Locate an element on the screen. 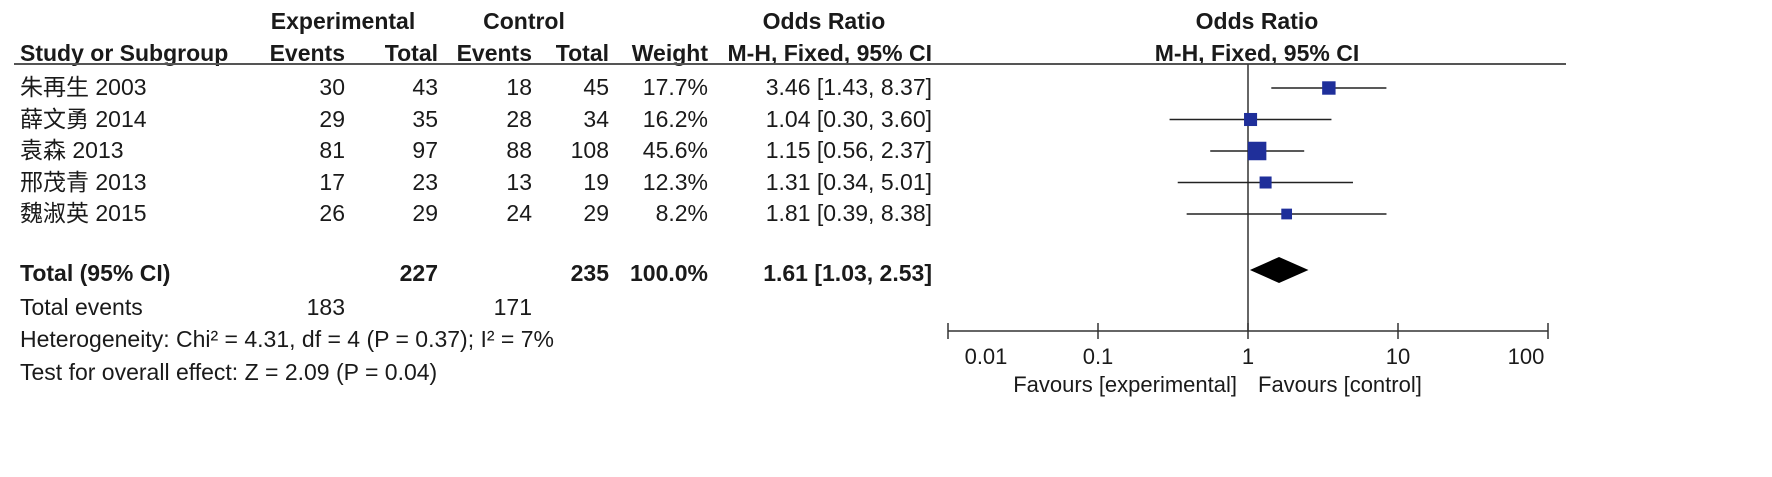  header-method: M-H, Fixed, 95% CI is located at coordinates (829, 53).